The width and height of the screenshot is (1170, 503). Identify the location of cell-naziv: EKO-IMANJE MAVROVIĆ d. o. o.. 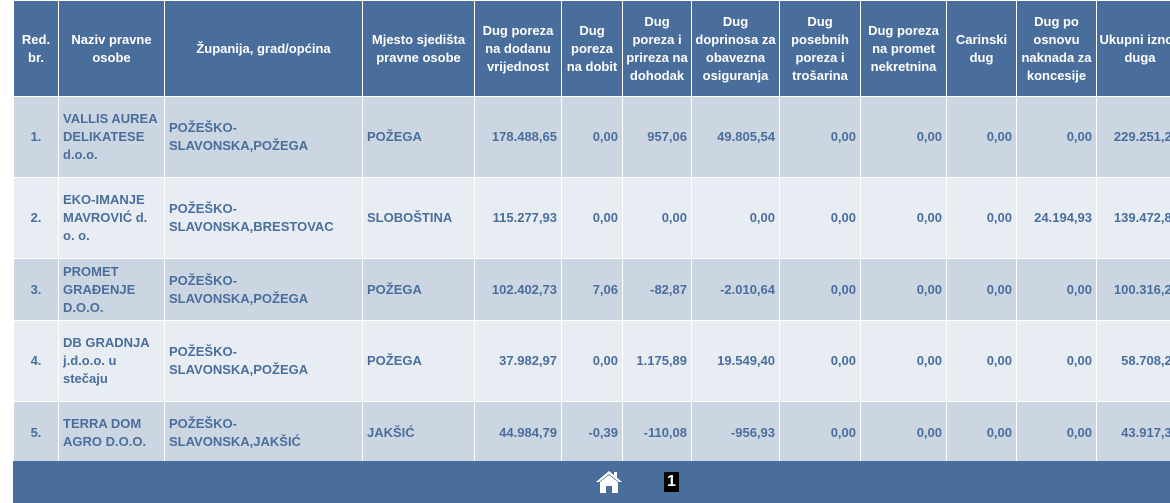
(111, 218).